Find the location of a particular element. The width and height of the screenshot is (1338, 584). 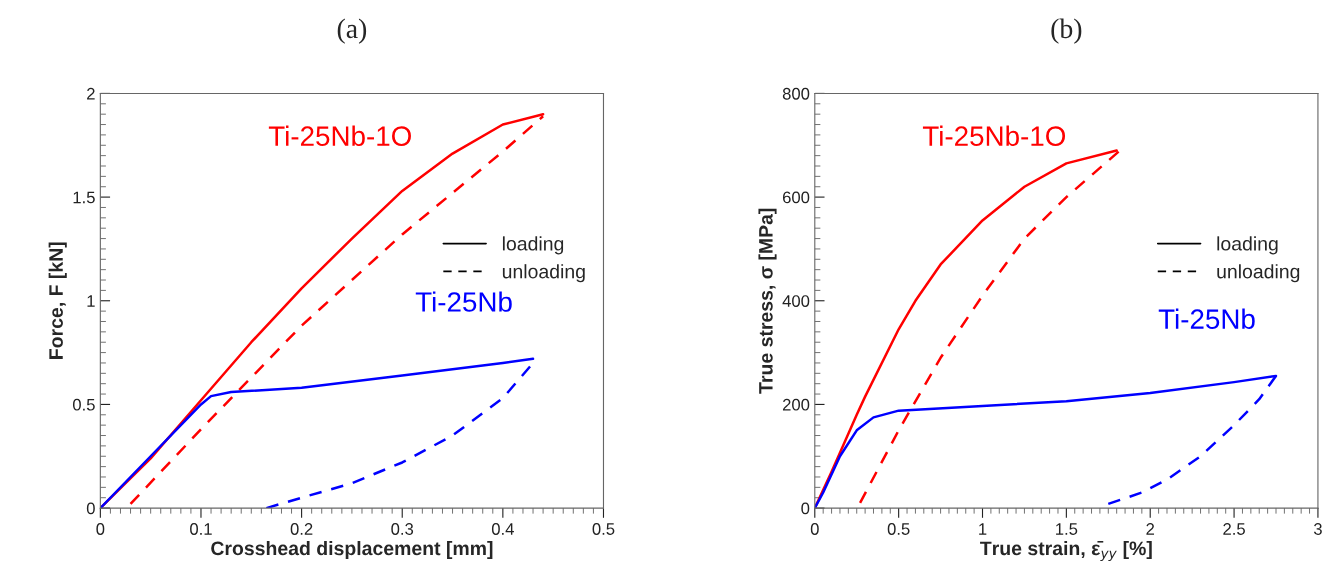

x-tick-label: 1.5 is located at coordinates (1067, 529).